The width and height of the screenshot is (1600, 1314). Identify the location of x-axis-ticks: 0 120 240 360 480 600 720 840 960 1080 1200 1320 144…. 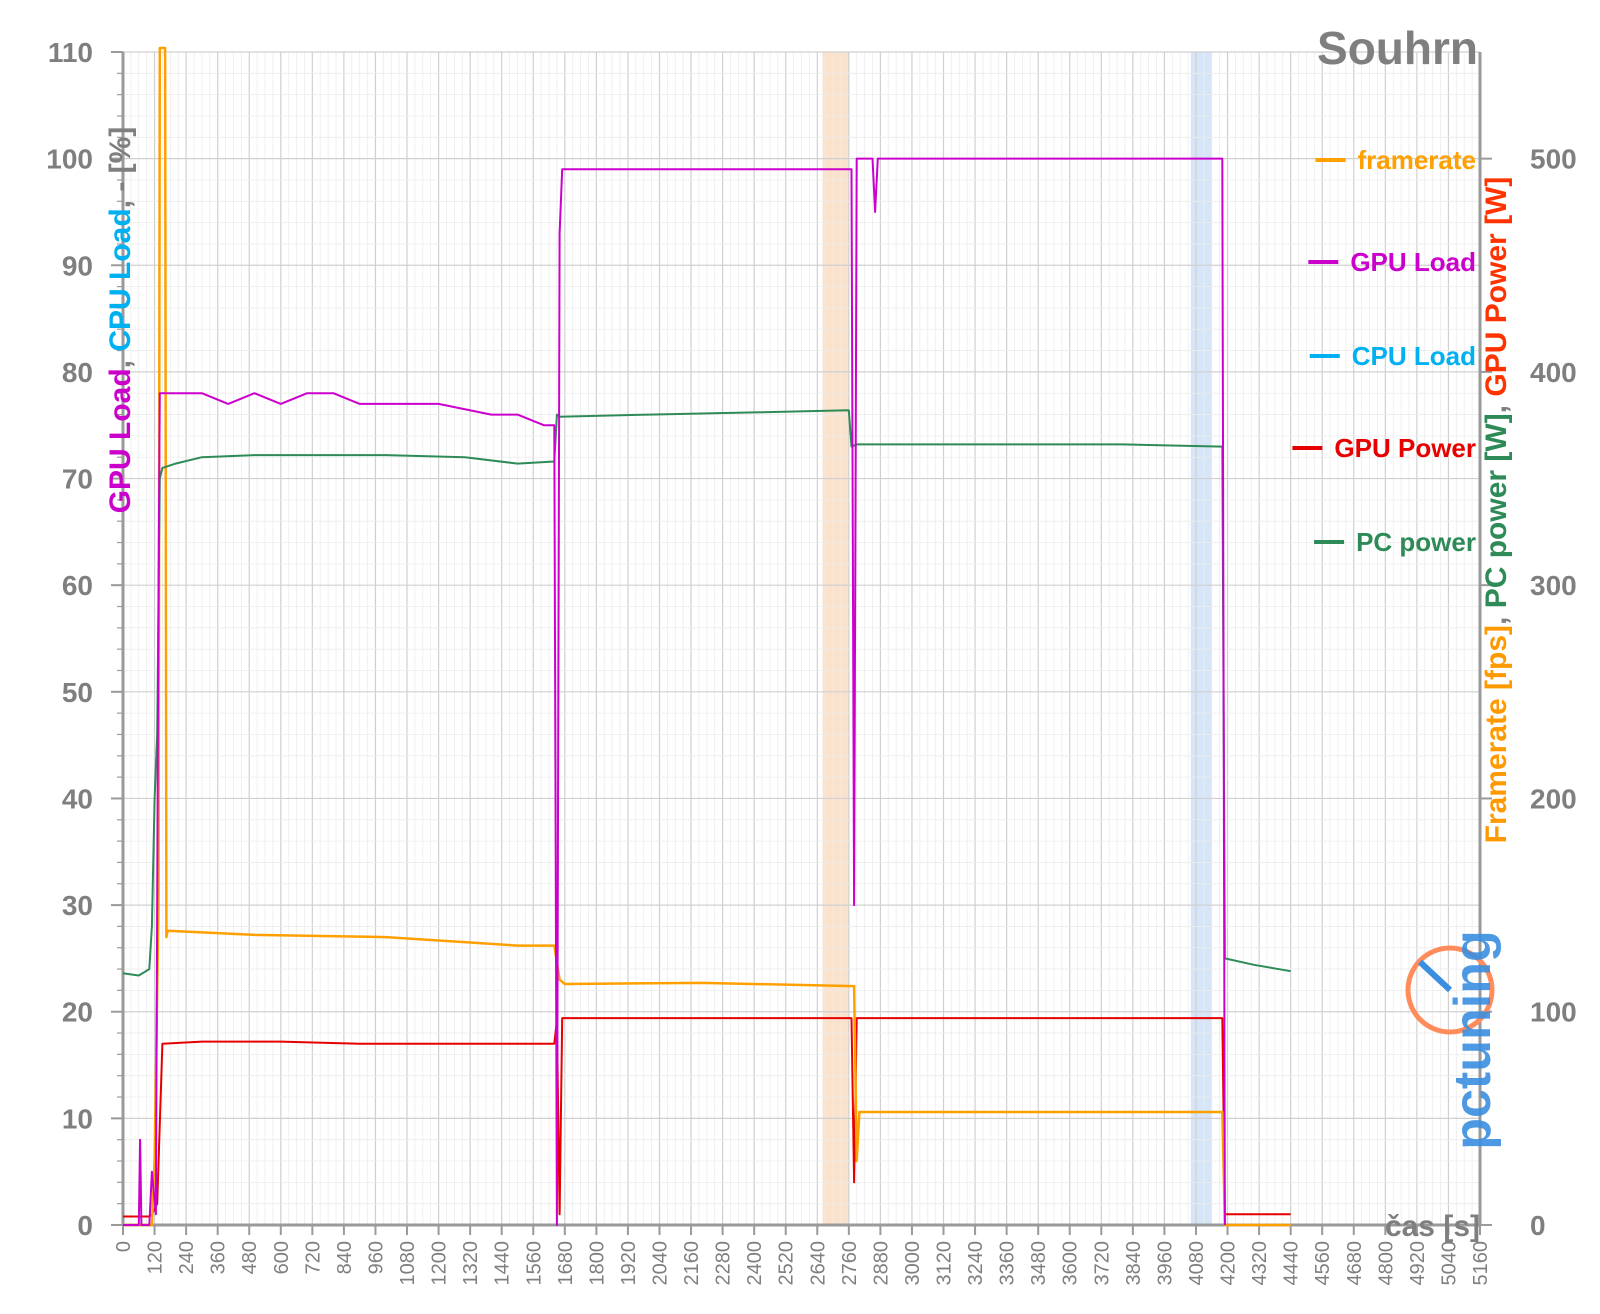
(802, 1255).